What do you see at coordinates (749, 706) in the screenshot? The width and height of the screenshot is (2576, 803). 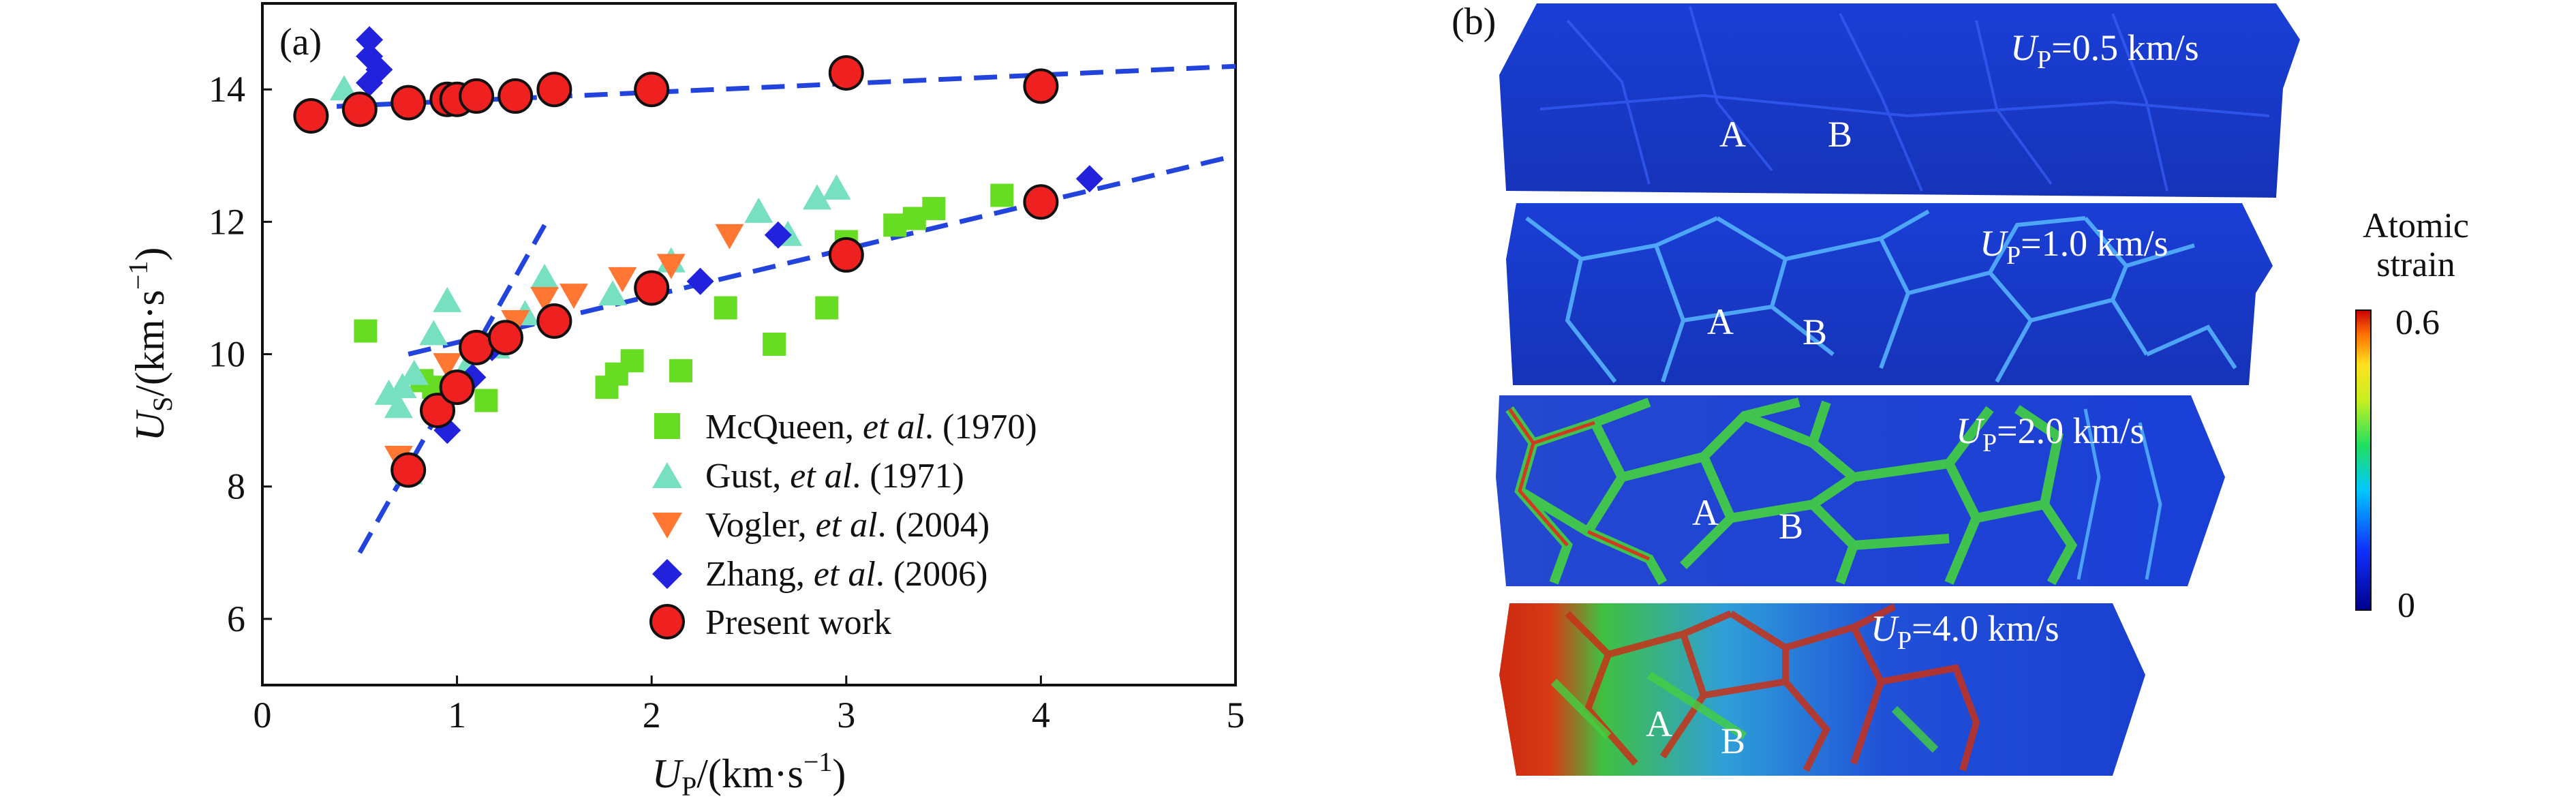 I see `x-axis: 0 1 2 3 4 5` at bounding box center [749, 706].